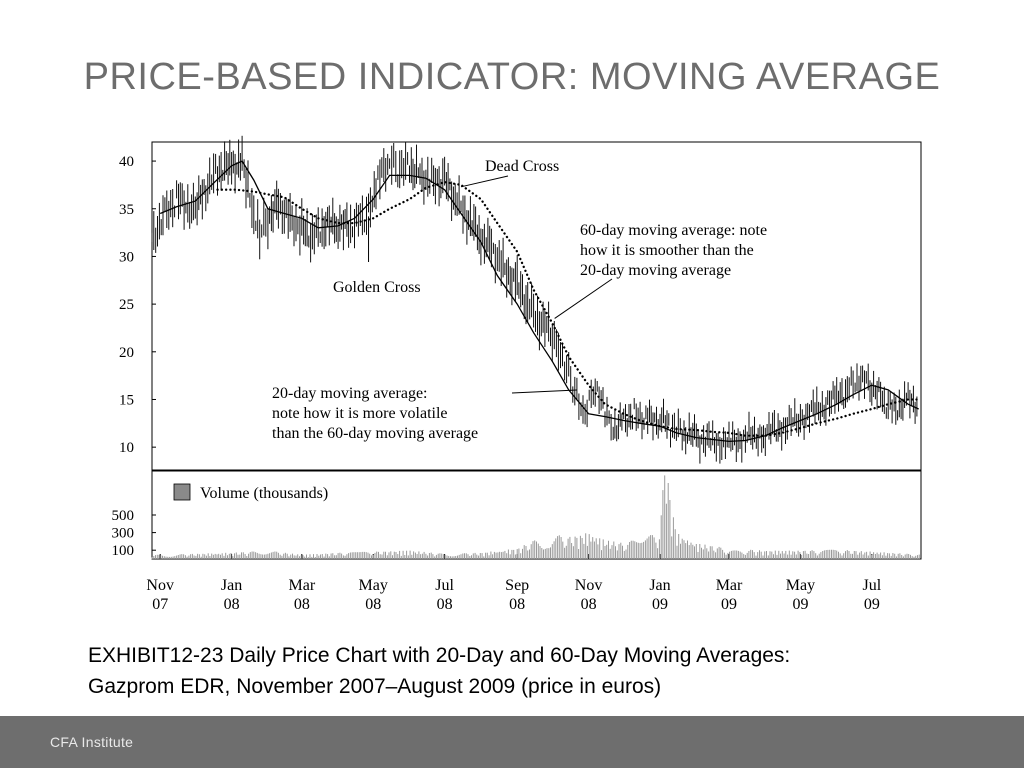  Describe the element at coordinates (512, 742) in the screenshot. I see `footer-bar: CFA Institute` at that location.